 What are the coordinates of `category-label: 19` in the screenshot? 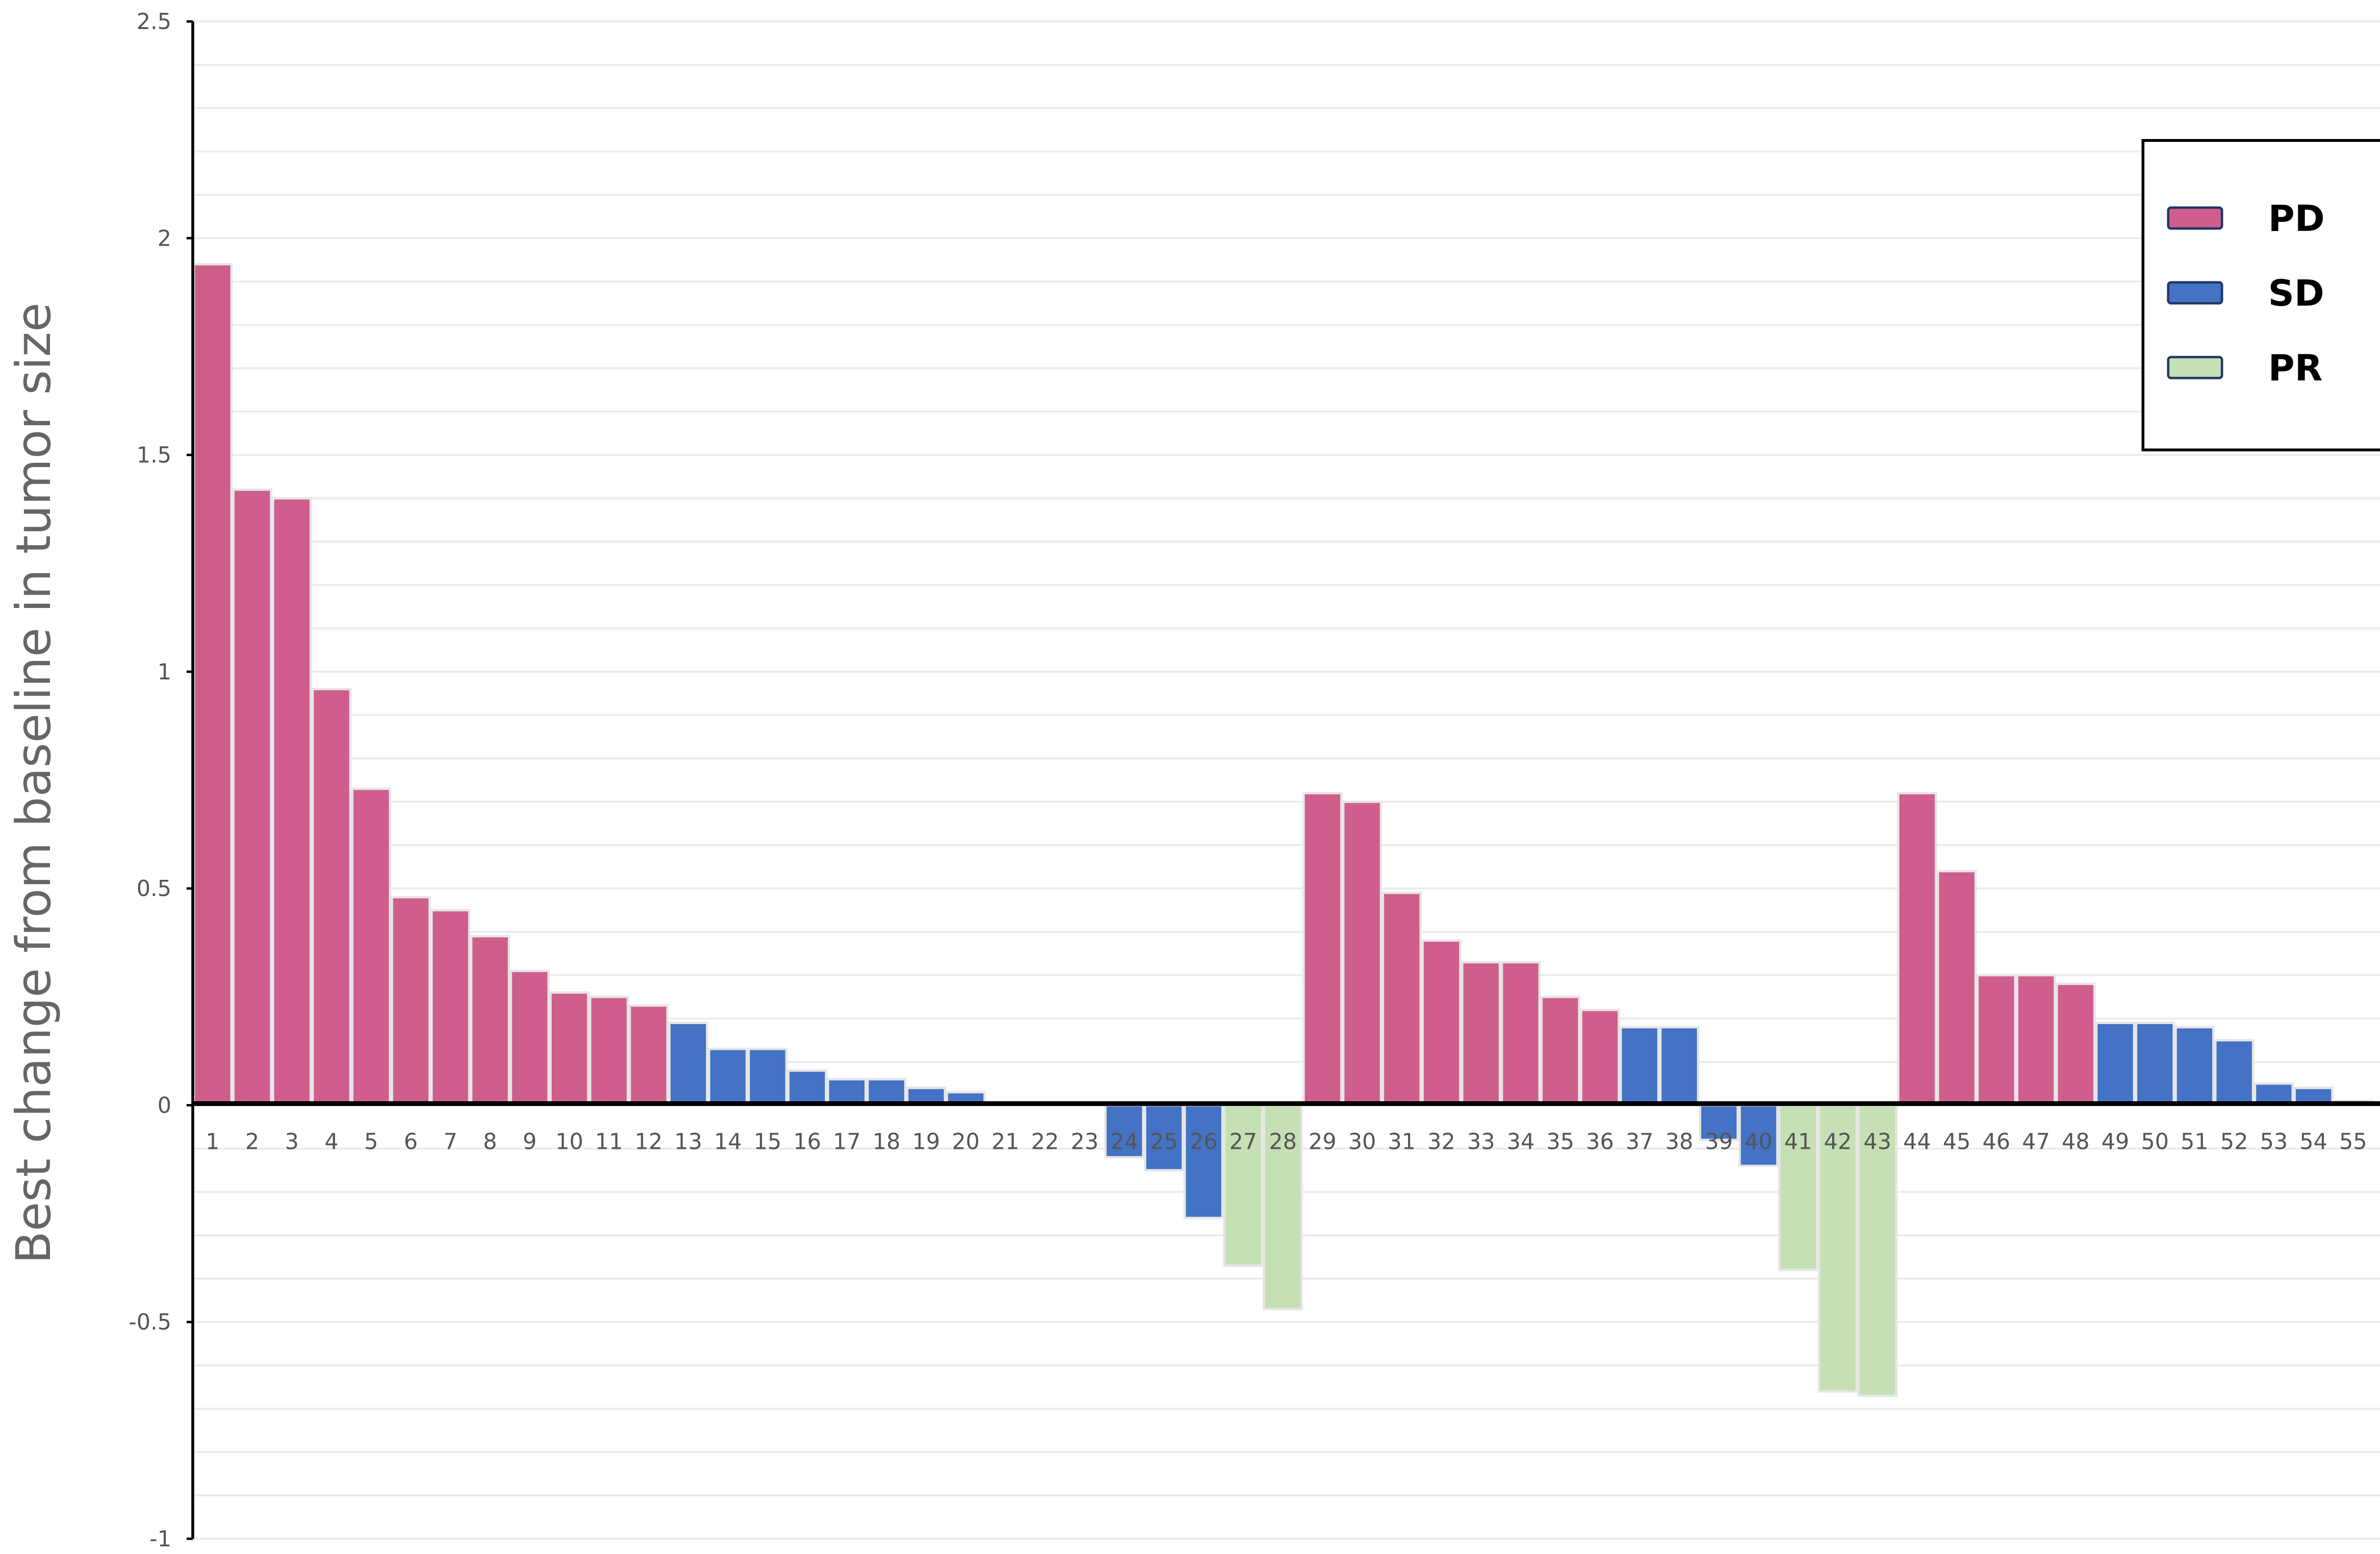 It's located at (926, 1141).